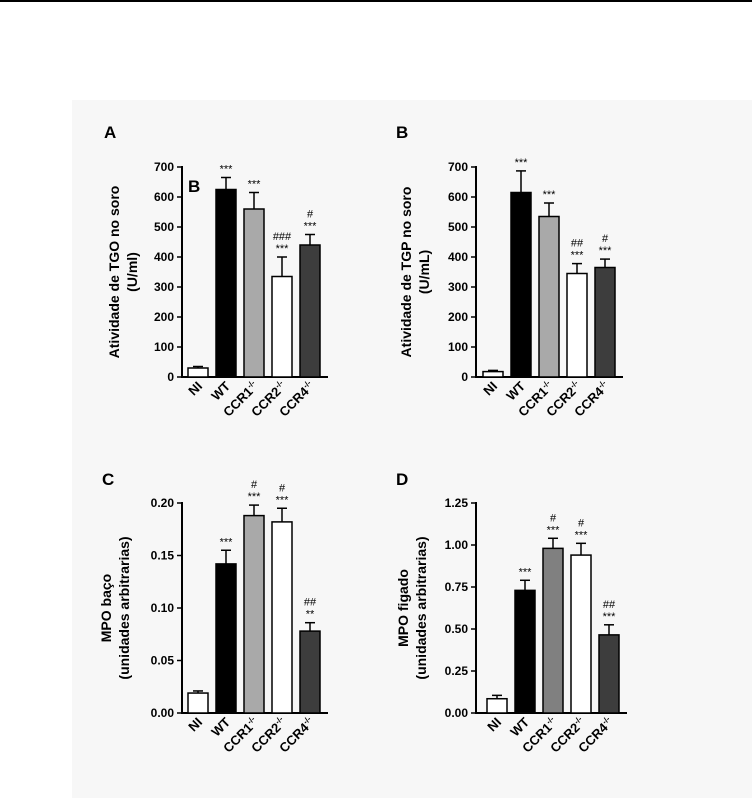 This screenshot has width=752, height=798. What do you see at coordinates (402, 479) in the screenshot?
I see `panel-letter: D` at bounding box center [402, 479].